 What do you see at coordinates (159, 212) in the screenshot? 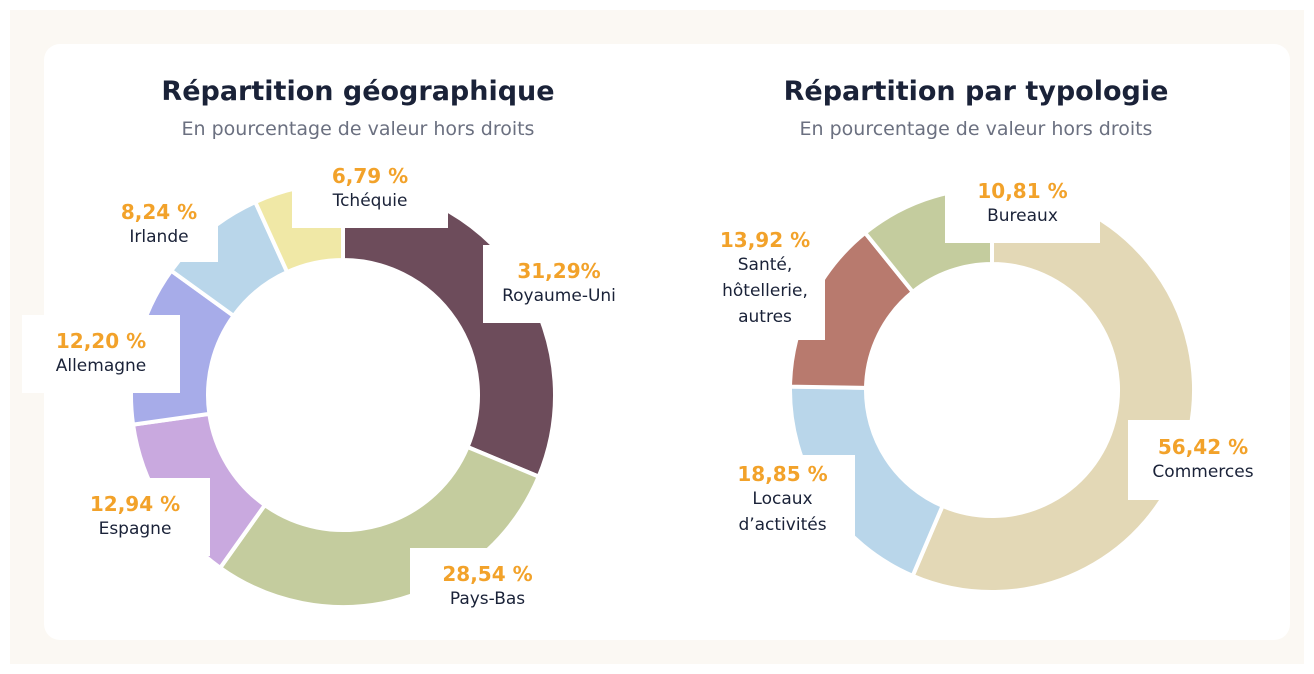
I see `value-label: 8,24 %` at bounding box center [159, 212].